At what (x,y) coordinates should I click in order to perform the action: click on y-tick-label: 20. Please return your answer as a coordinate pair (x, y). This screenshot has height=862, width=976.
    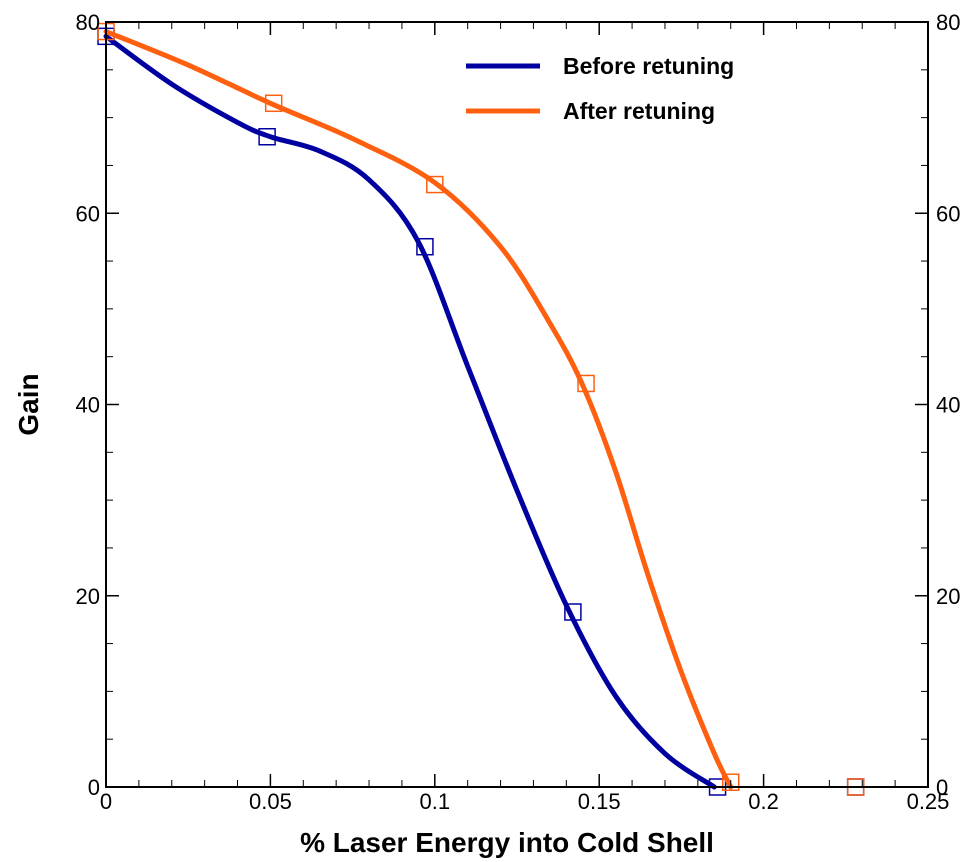
    Looking at the image, I should click on (88, 596).